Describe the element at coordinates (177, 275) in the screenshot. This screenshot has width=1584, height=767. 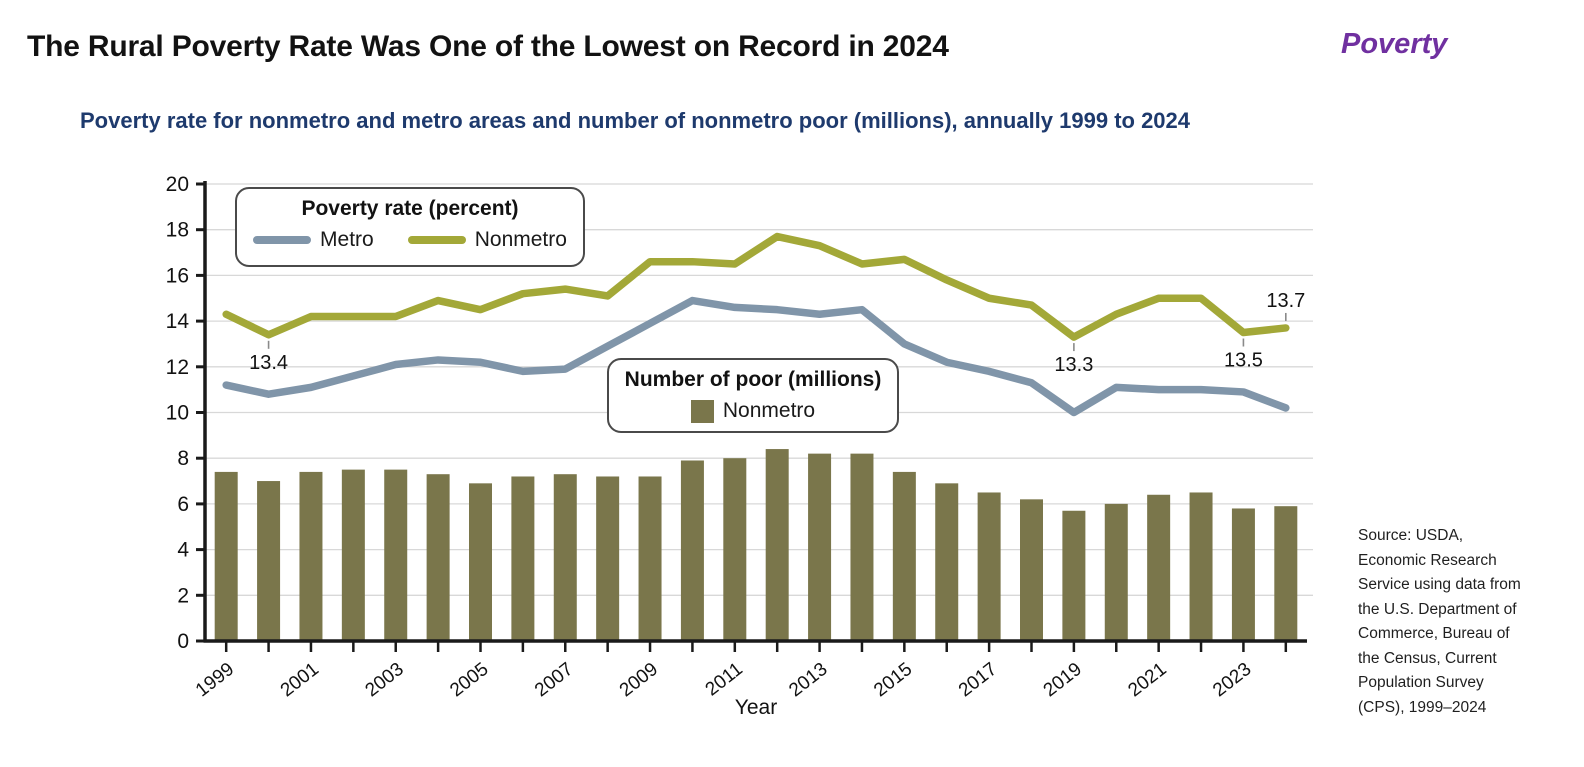
I see `y-tick-label-16: 16` at that location.